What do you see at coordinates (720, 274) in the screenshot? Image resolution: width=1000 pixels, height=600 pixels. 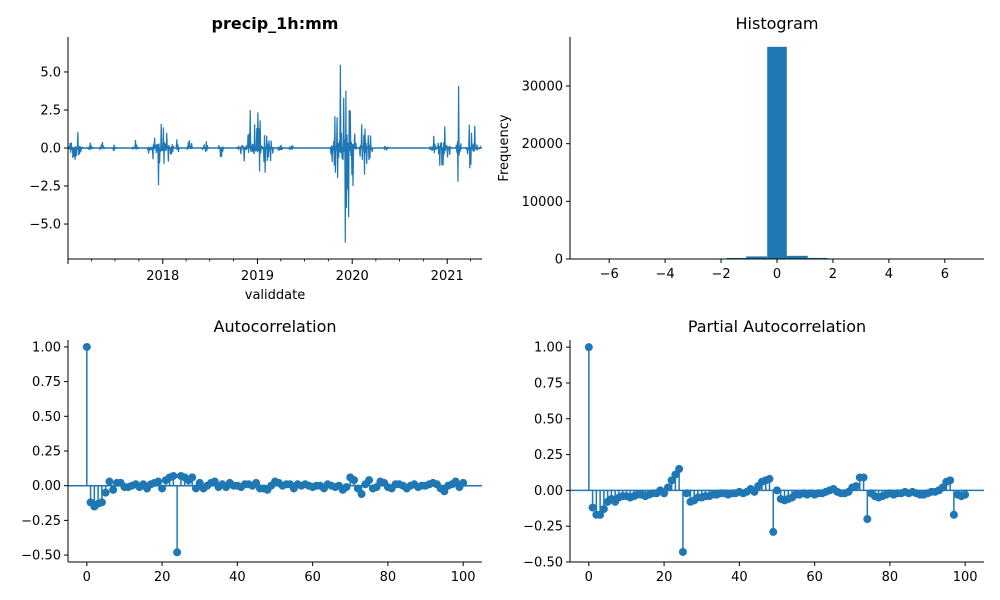 I see `x-tick-label: −2` at bounding box center [720, 274].